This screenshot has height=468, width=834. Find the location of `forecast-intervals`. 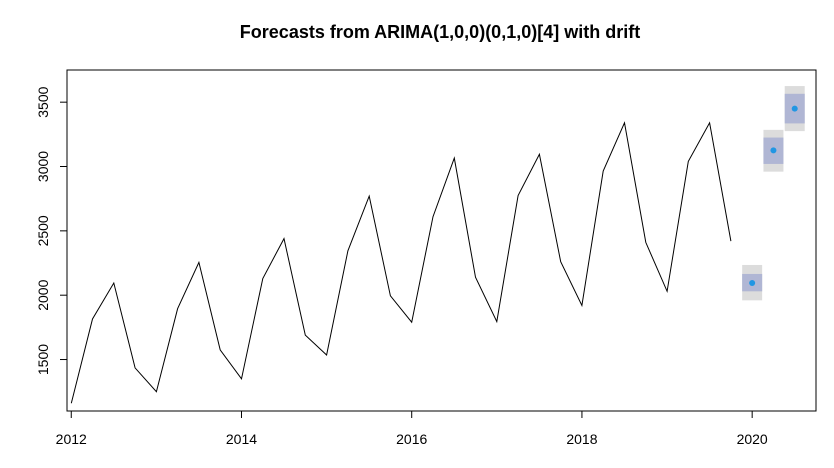

forecast-intervals is located at coordinates (773, 193).